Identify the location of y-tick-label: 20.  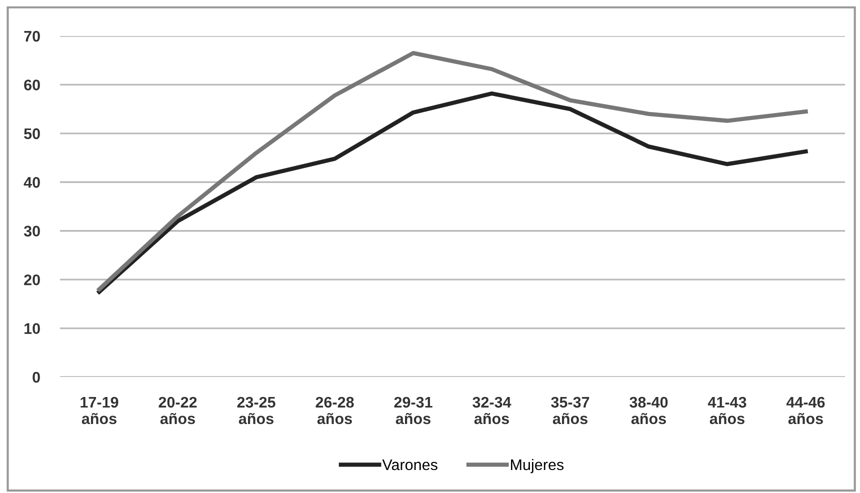
(32, 280).